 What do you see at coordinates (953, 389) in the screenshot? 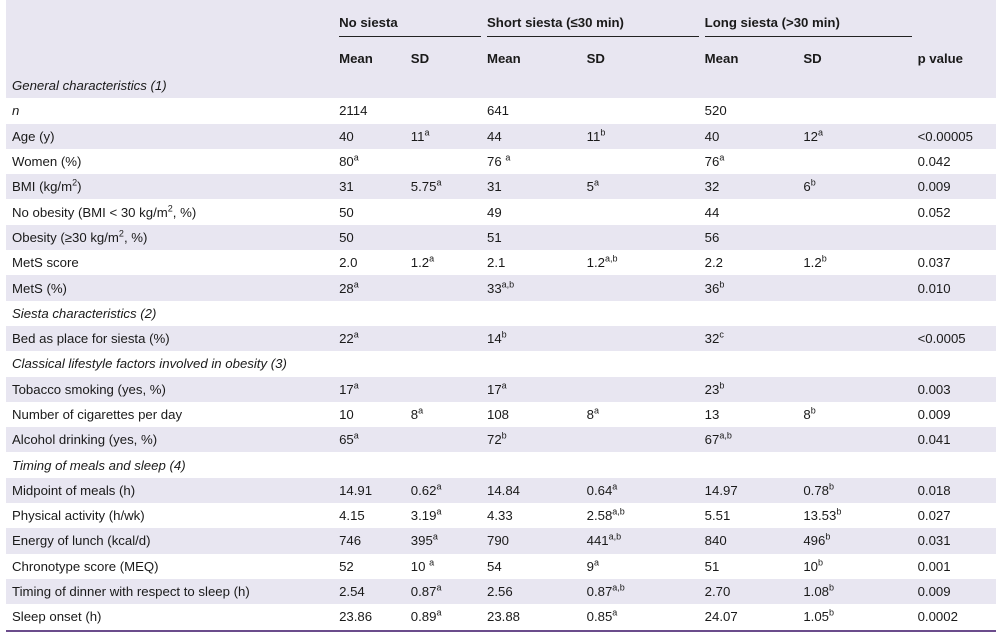
I see `p-value-cell: 0.003` at bounding box center [953, 389].